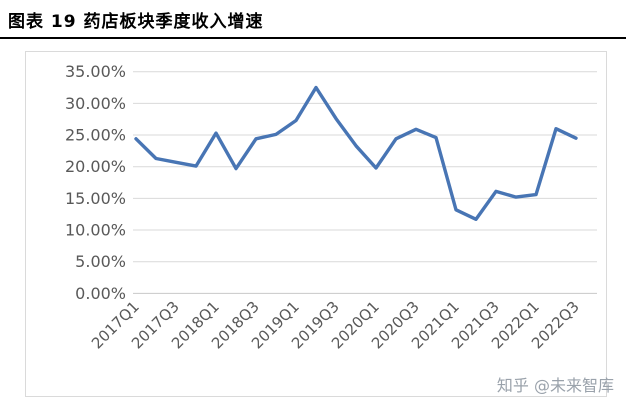  I want to click on y-tick-label: 10.00%, so click(95, 230).